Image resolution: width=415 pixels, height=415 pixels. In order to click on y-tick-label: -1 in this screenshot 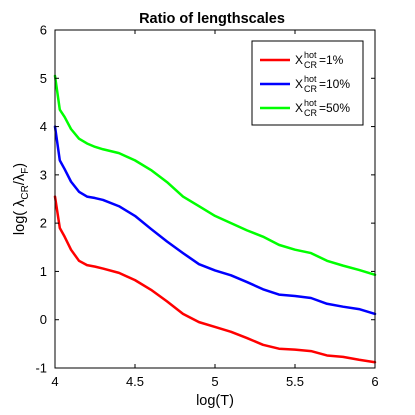, I will do `click(41, 368)`.